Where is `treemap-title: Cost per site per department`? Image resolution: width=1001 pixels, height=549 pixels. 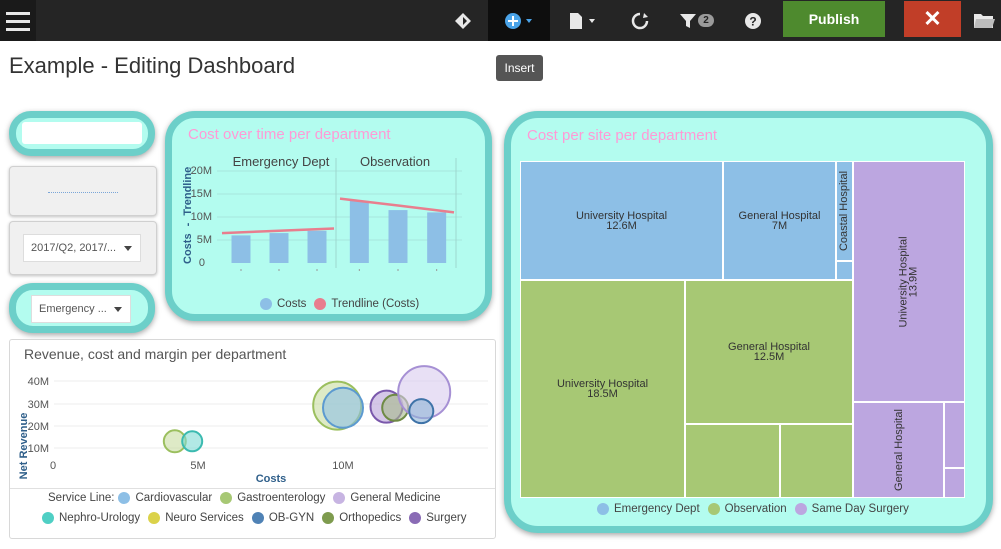
treemap-title: Cost per site per department is located at coordinates (622, 135).